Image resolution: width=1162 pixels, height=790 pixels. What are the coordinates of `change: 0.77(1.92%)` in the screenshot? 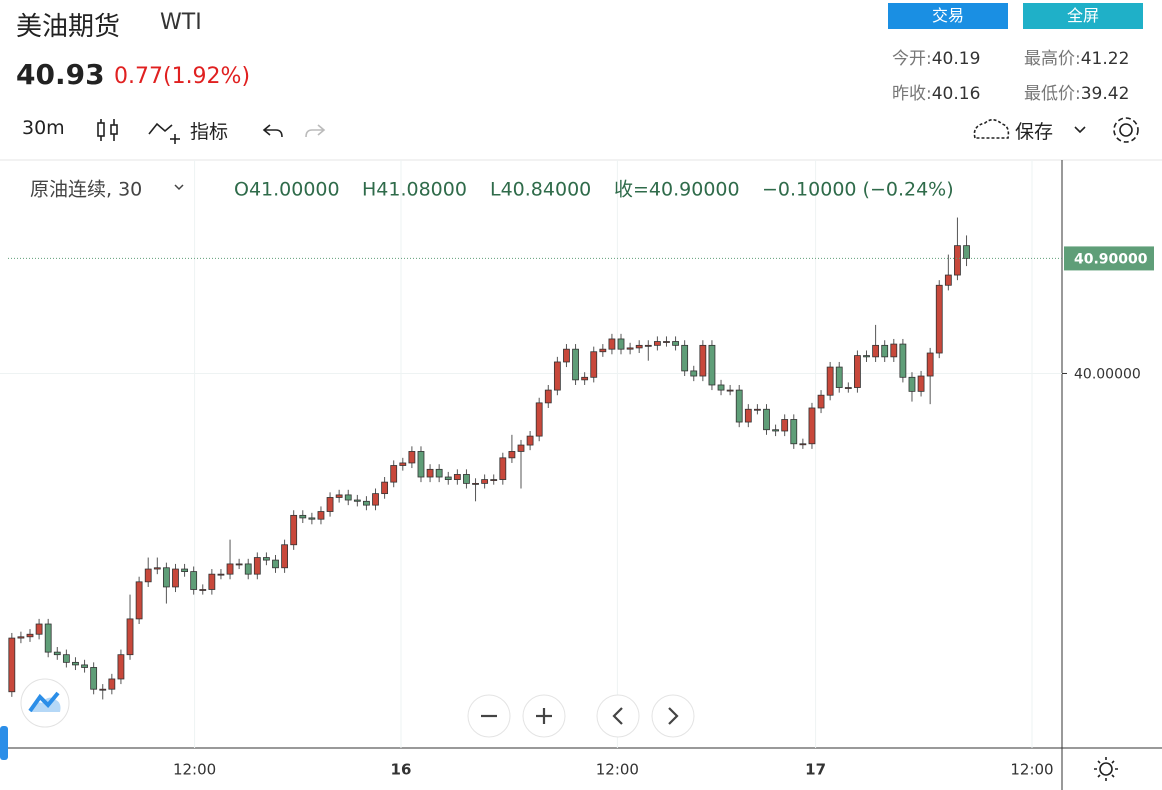 It's located at (182, 76).